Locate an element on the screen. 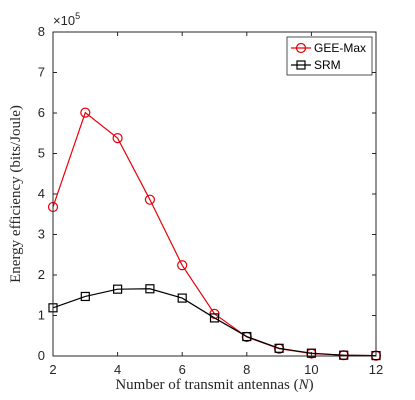 This screenshot has height=400, width=415. y-tick-label: 1 is located at coordinates (41, 315).